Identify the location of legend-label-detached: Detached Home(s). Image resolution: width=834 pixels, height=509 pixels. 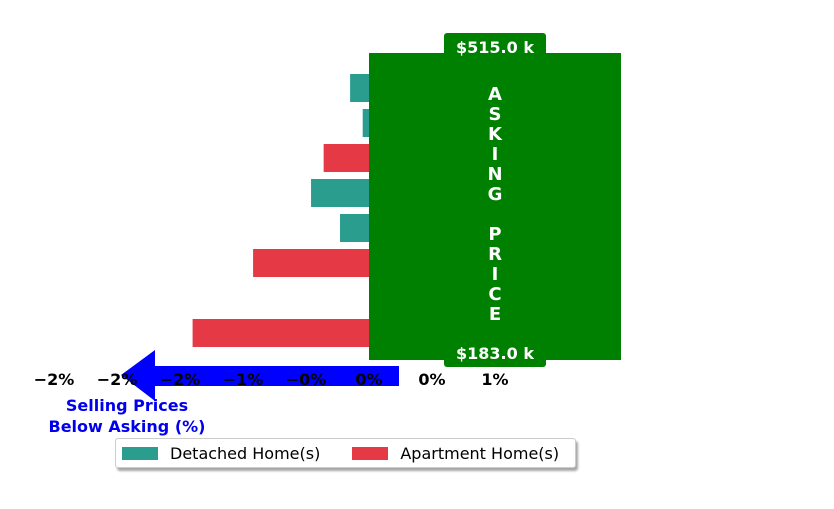
(245, 453).